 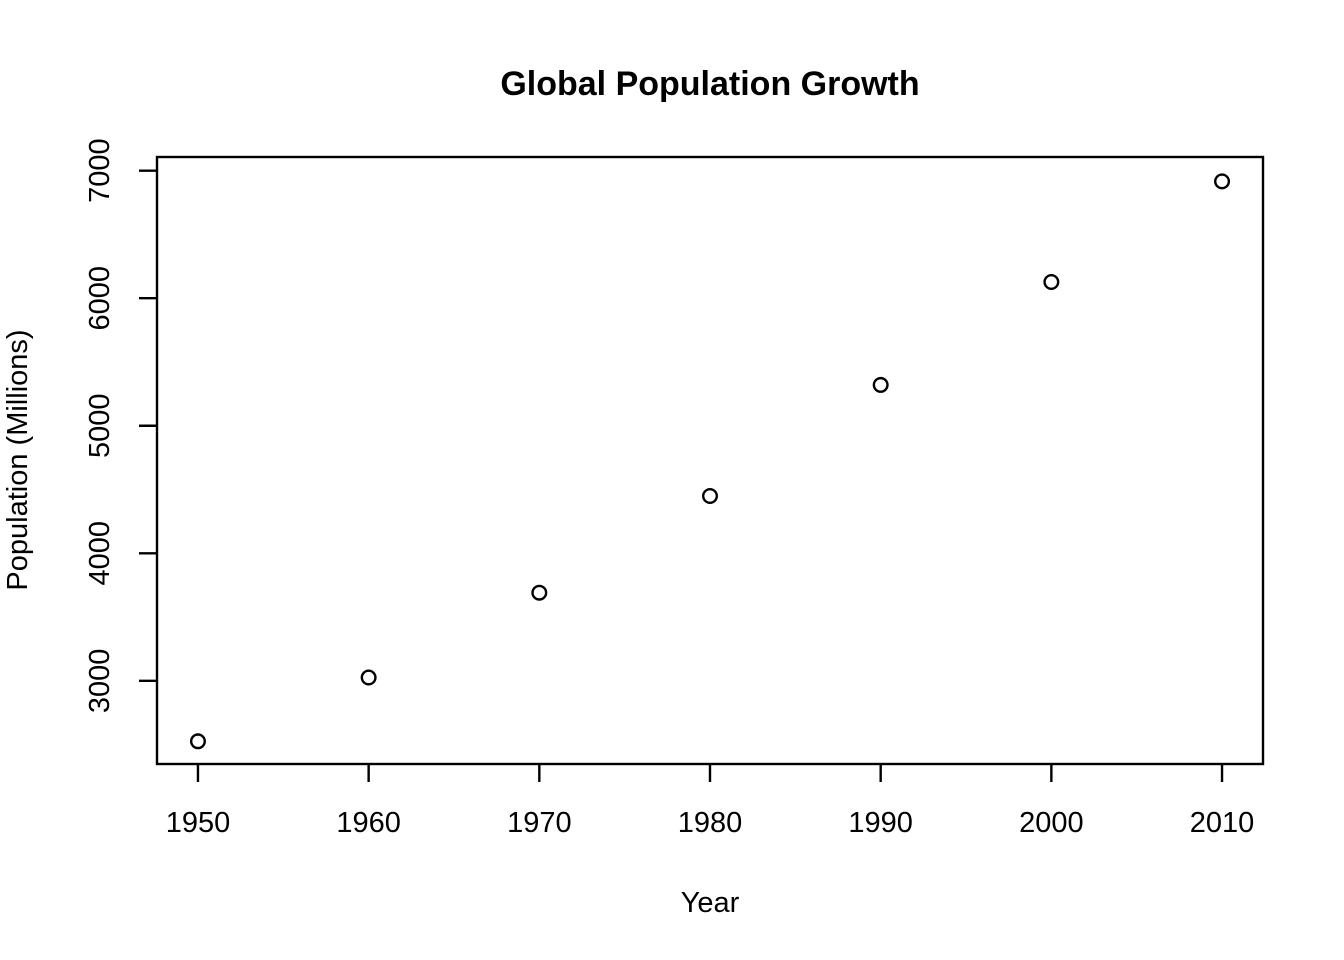 What do you see at coordinates (100, 553) in the screenshot?
I see `y-tick-label: 4000` at bounding box center [100, 553].